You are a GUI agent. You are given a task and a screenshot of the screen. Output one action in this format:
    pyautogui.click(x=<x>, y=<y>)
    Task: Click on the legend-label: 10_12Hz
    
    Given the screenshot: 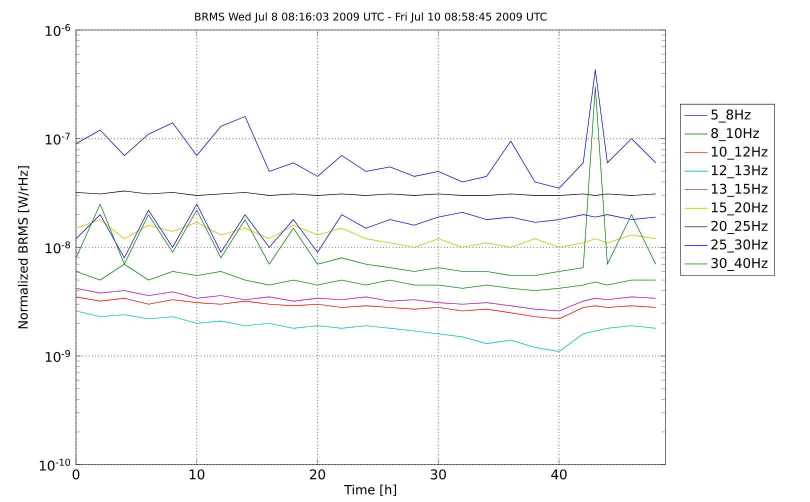 What is the action you would take?
    pyautogui.click(x=740, y=153)
    